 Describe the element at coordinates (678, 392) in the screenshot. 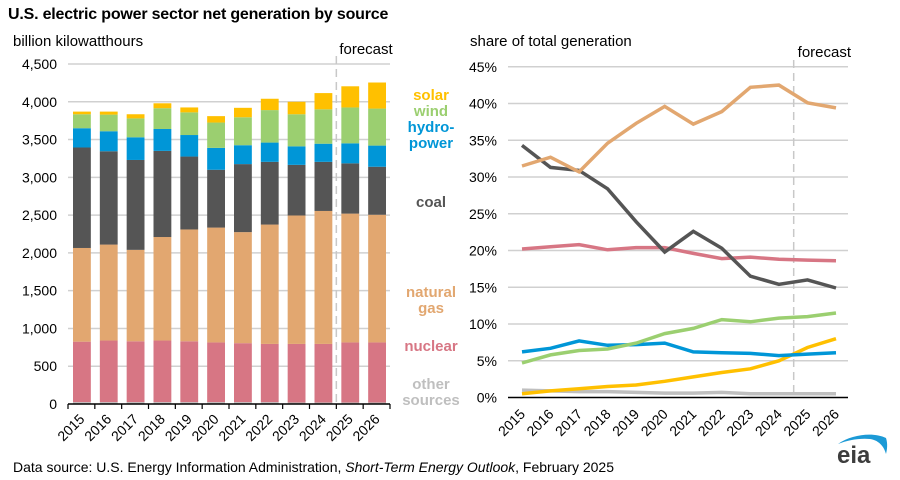

I see `line-series-other` at that location.